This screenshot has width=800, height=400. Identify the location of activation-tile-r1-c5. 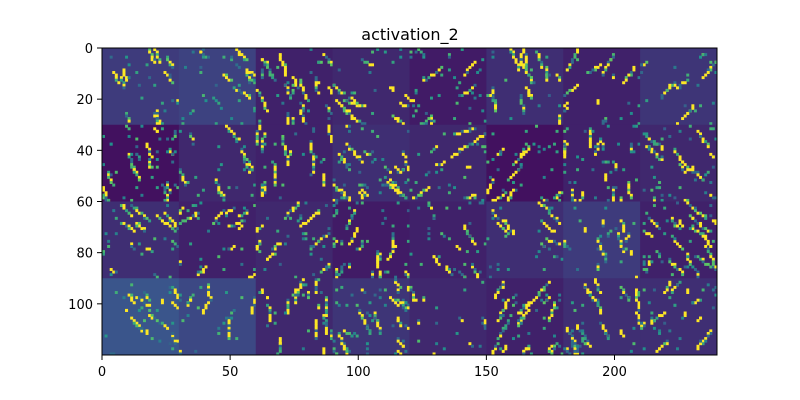
(525, 163).